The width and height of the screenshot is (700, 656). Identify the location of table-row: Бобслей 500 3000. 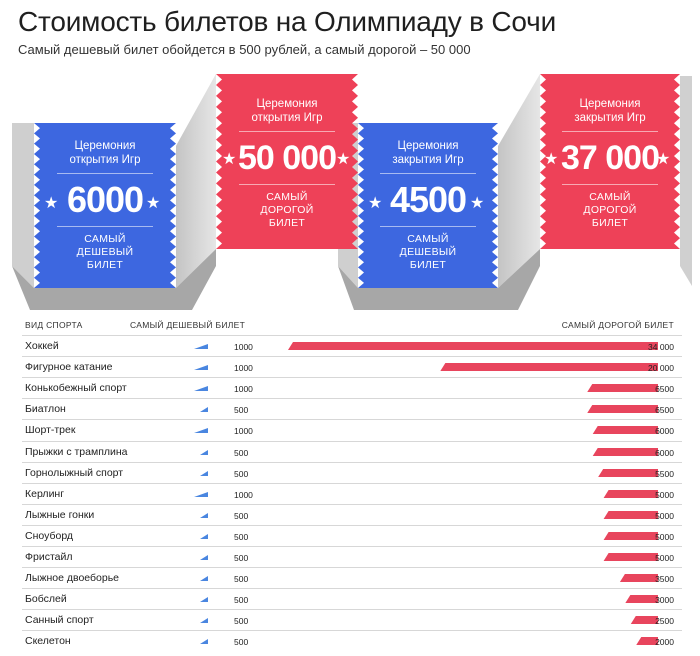
(352, 598).